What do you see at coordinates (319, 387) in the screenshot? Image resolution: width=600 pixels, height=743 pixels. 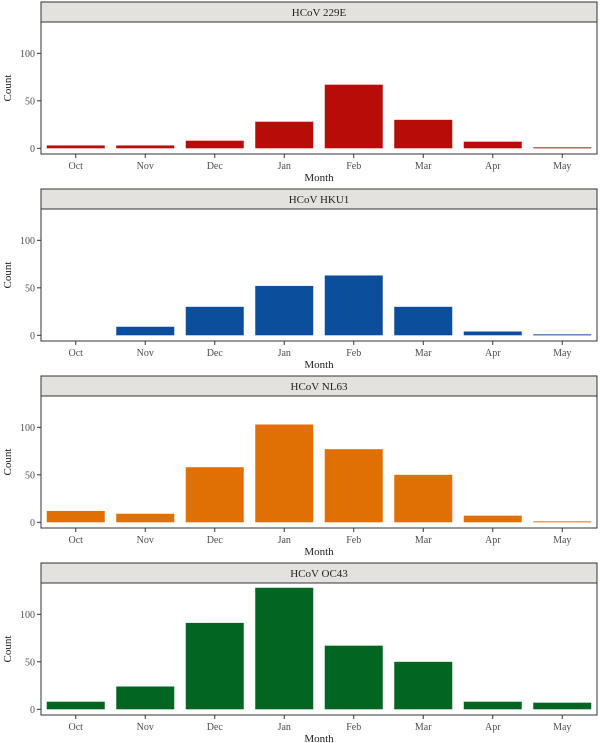 I see `facet-title: HCoV NL63` at bounding box center [319, 387].